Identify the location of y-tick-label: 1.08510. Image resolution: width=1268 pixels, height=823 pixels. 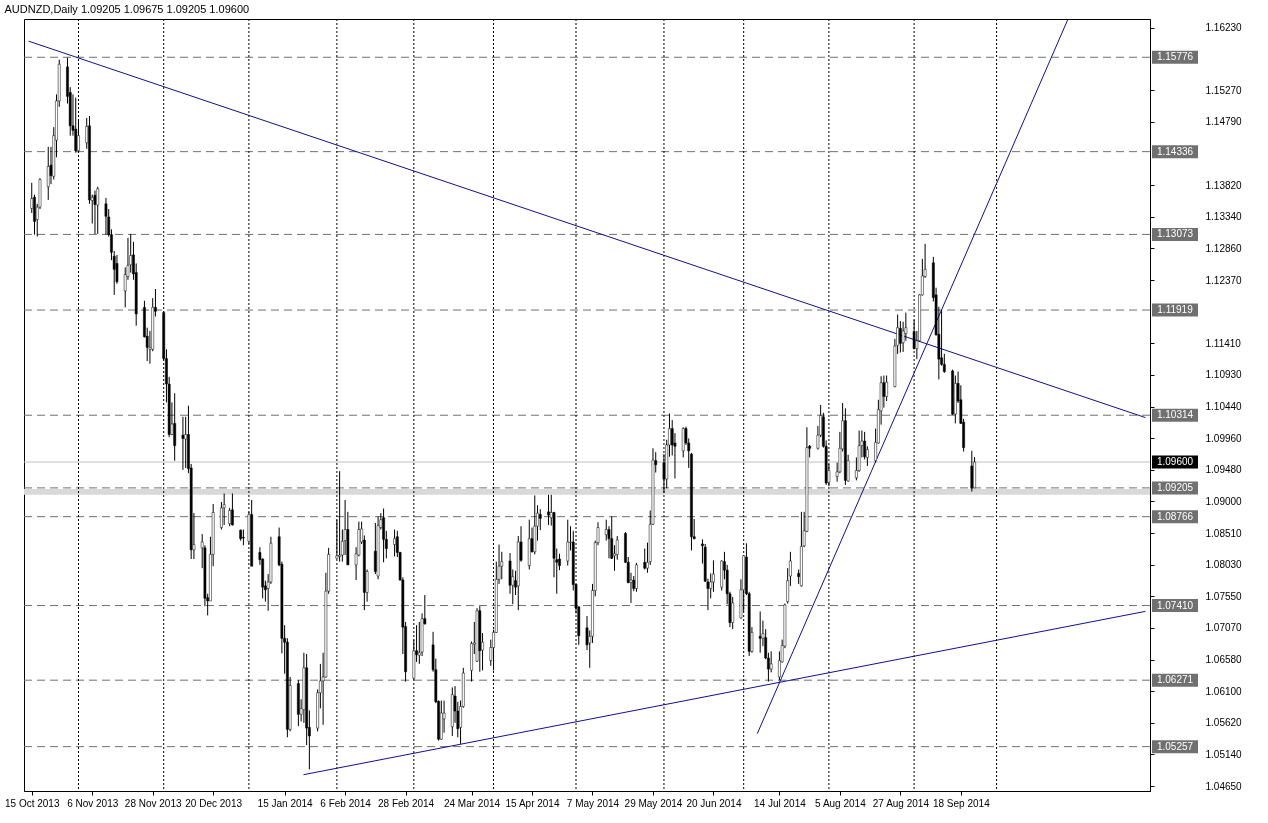
(1224, 533).